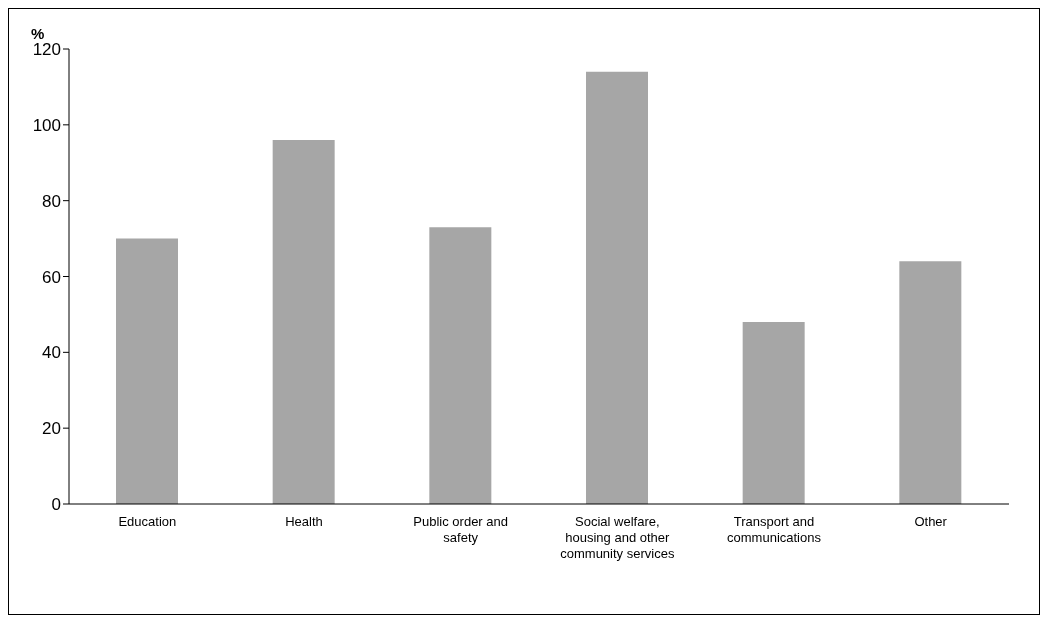 The width and height of the screenshot is (1053, 625). I want to click on x-tick-label: Social welfare, housing and other community services, so click(617, 537).